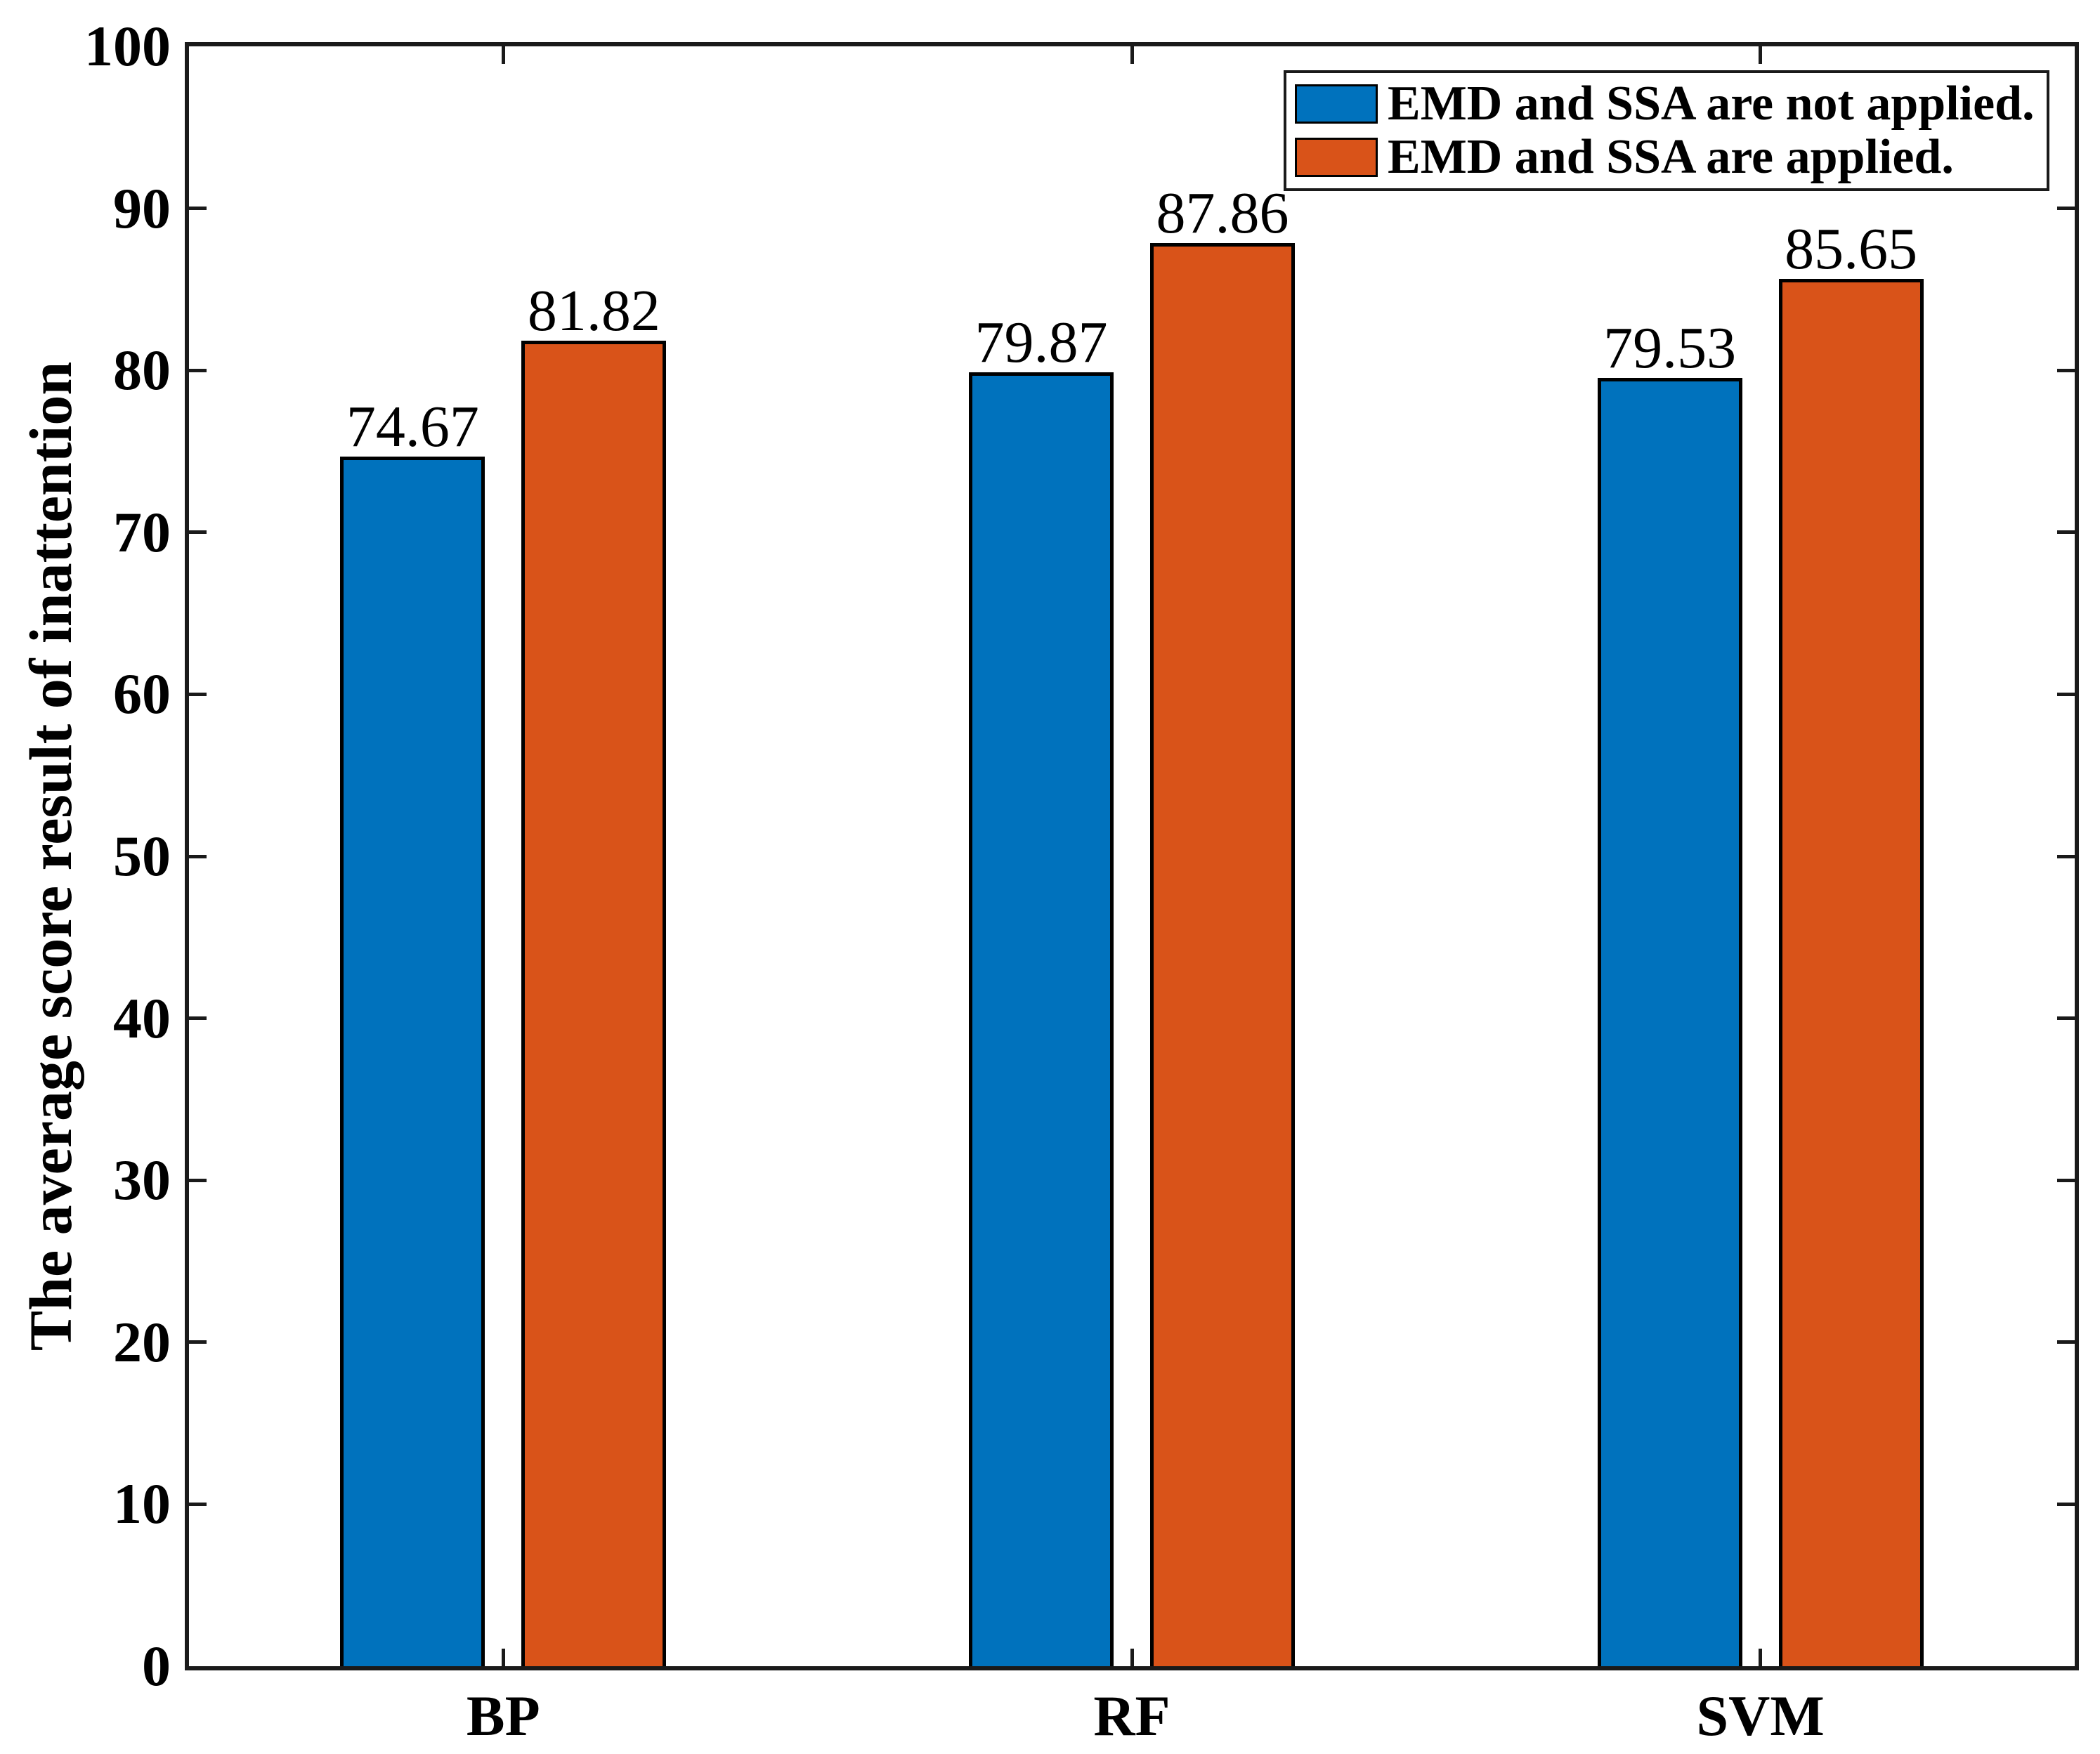  Describe the element at coordinates (142, 208) in the screenshot. I see `y-tick-label: 90` at that location.